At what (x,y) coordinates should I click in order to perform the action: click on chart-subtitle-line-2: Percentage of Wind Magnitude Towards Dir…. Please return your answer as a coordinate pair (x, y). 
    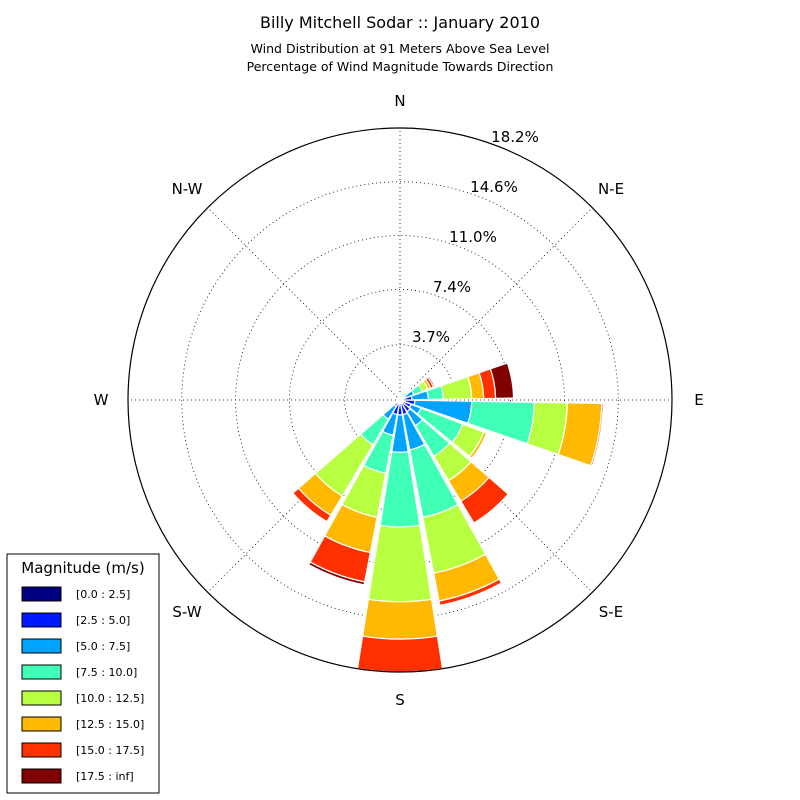
    Looking at the image, I should click on (400, 66).